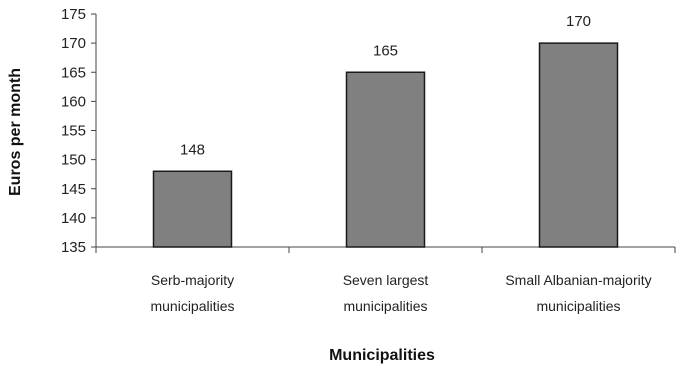 This screenshot has width=683, height=368. Describe the element at coordinates (192, 280) in the screenshot. I see `category-label: Serb-majority` at that location.